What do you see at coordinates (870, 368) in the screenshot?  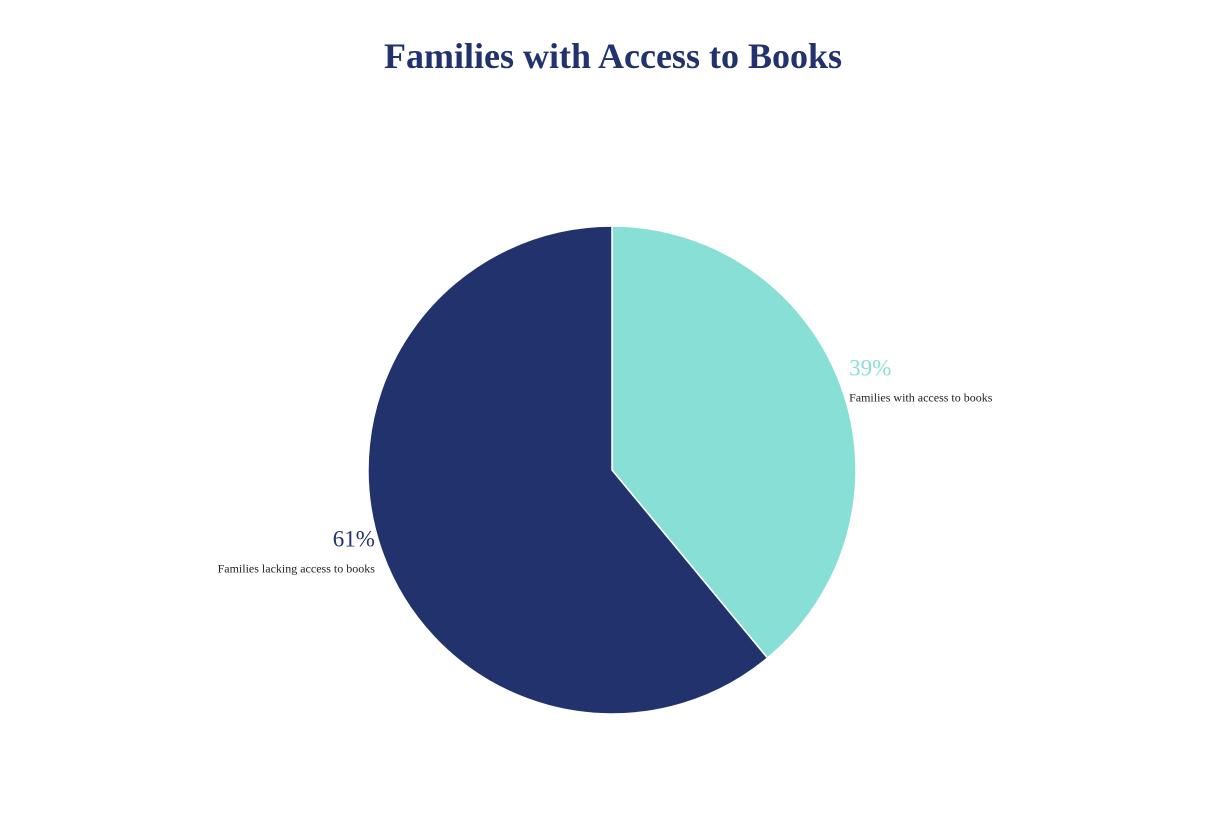 I see `slice-value-label-1: 39%` at bounding box center [870, 368].